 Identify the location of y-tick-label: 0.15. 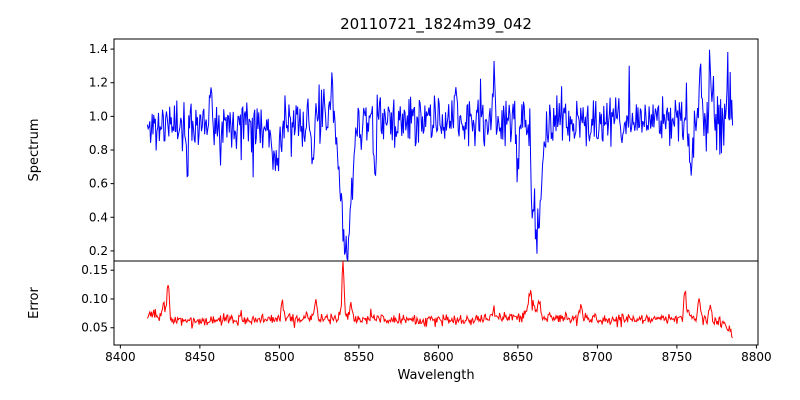
(94, 270).